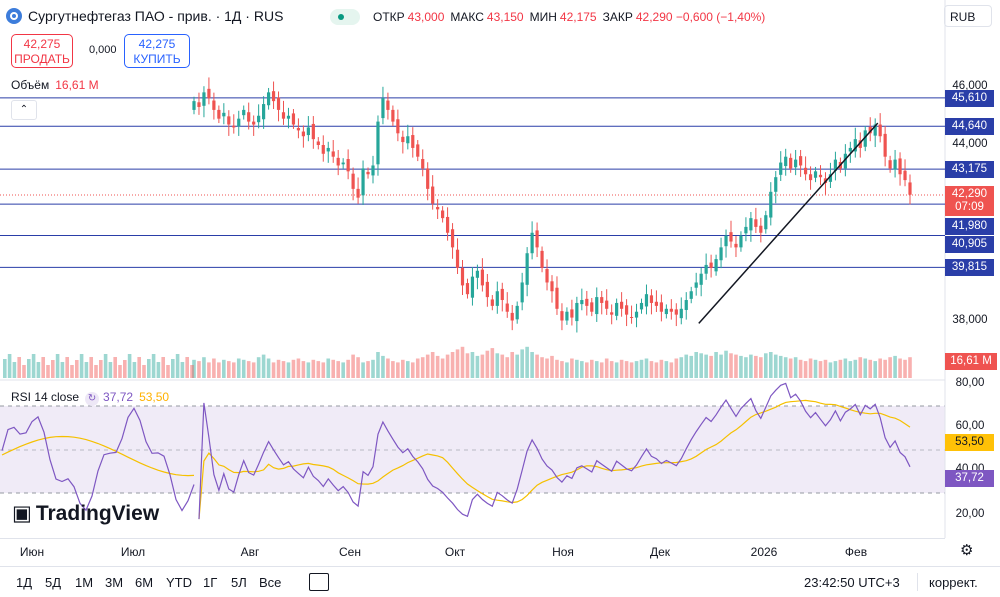 This screenshot has height=597, width=1000. What do you see at coordinates (55, 85) in the screenshot?
I see `volume-legend: Объём 16,61 M` at bounding box center [55, 85].